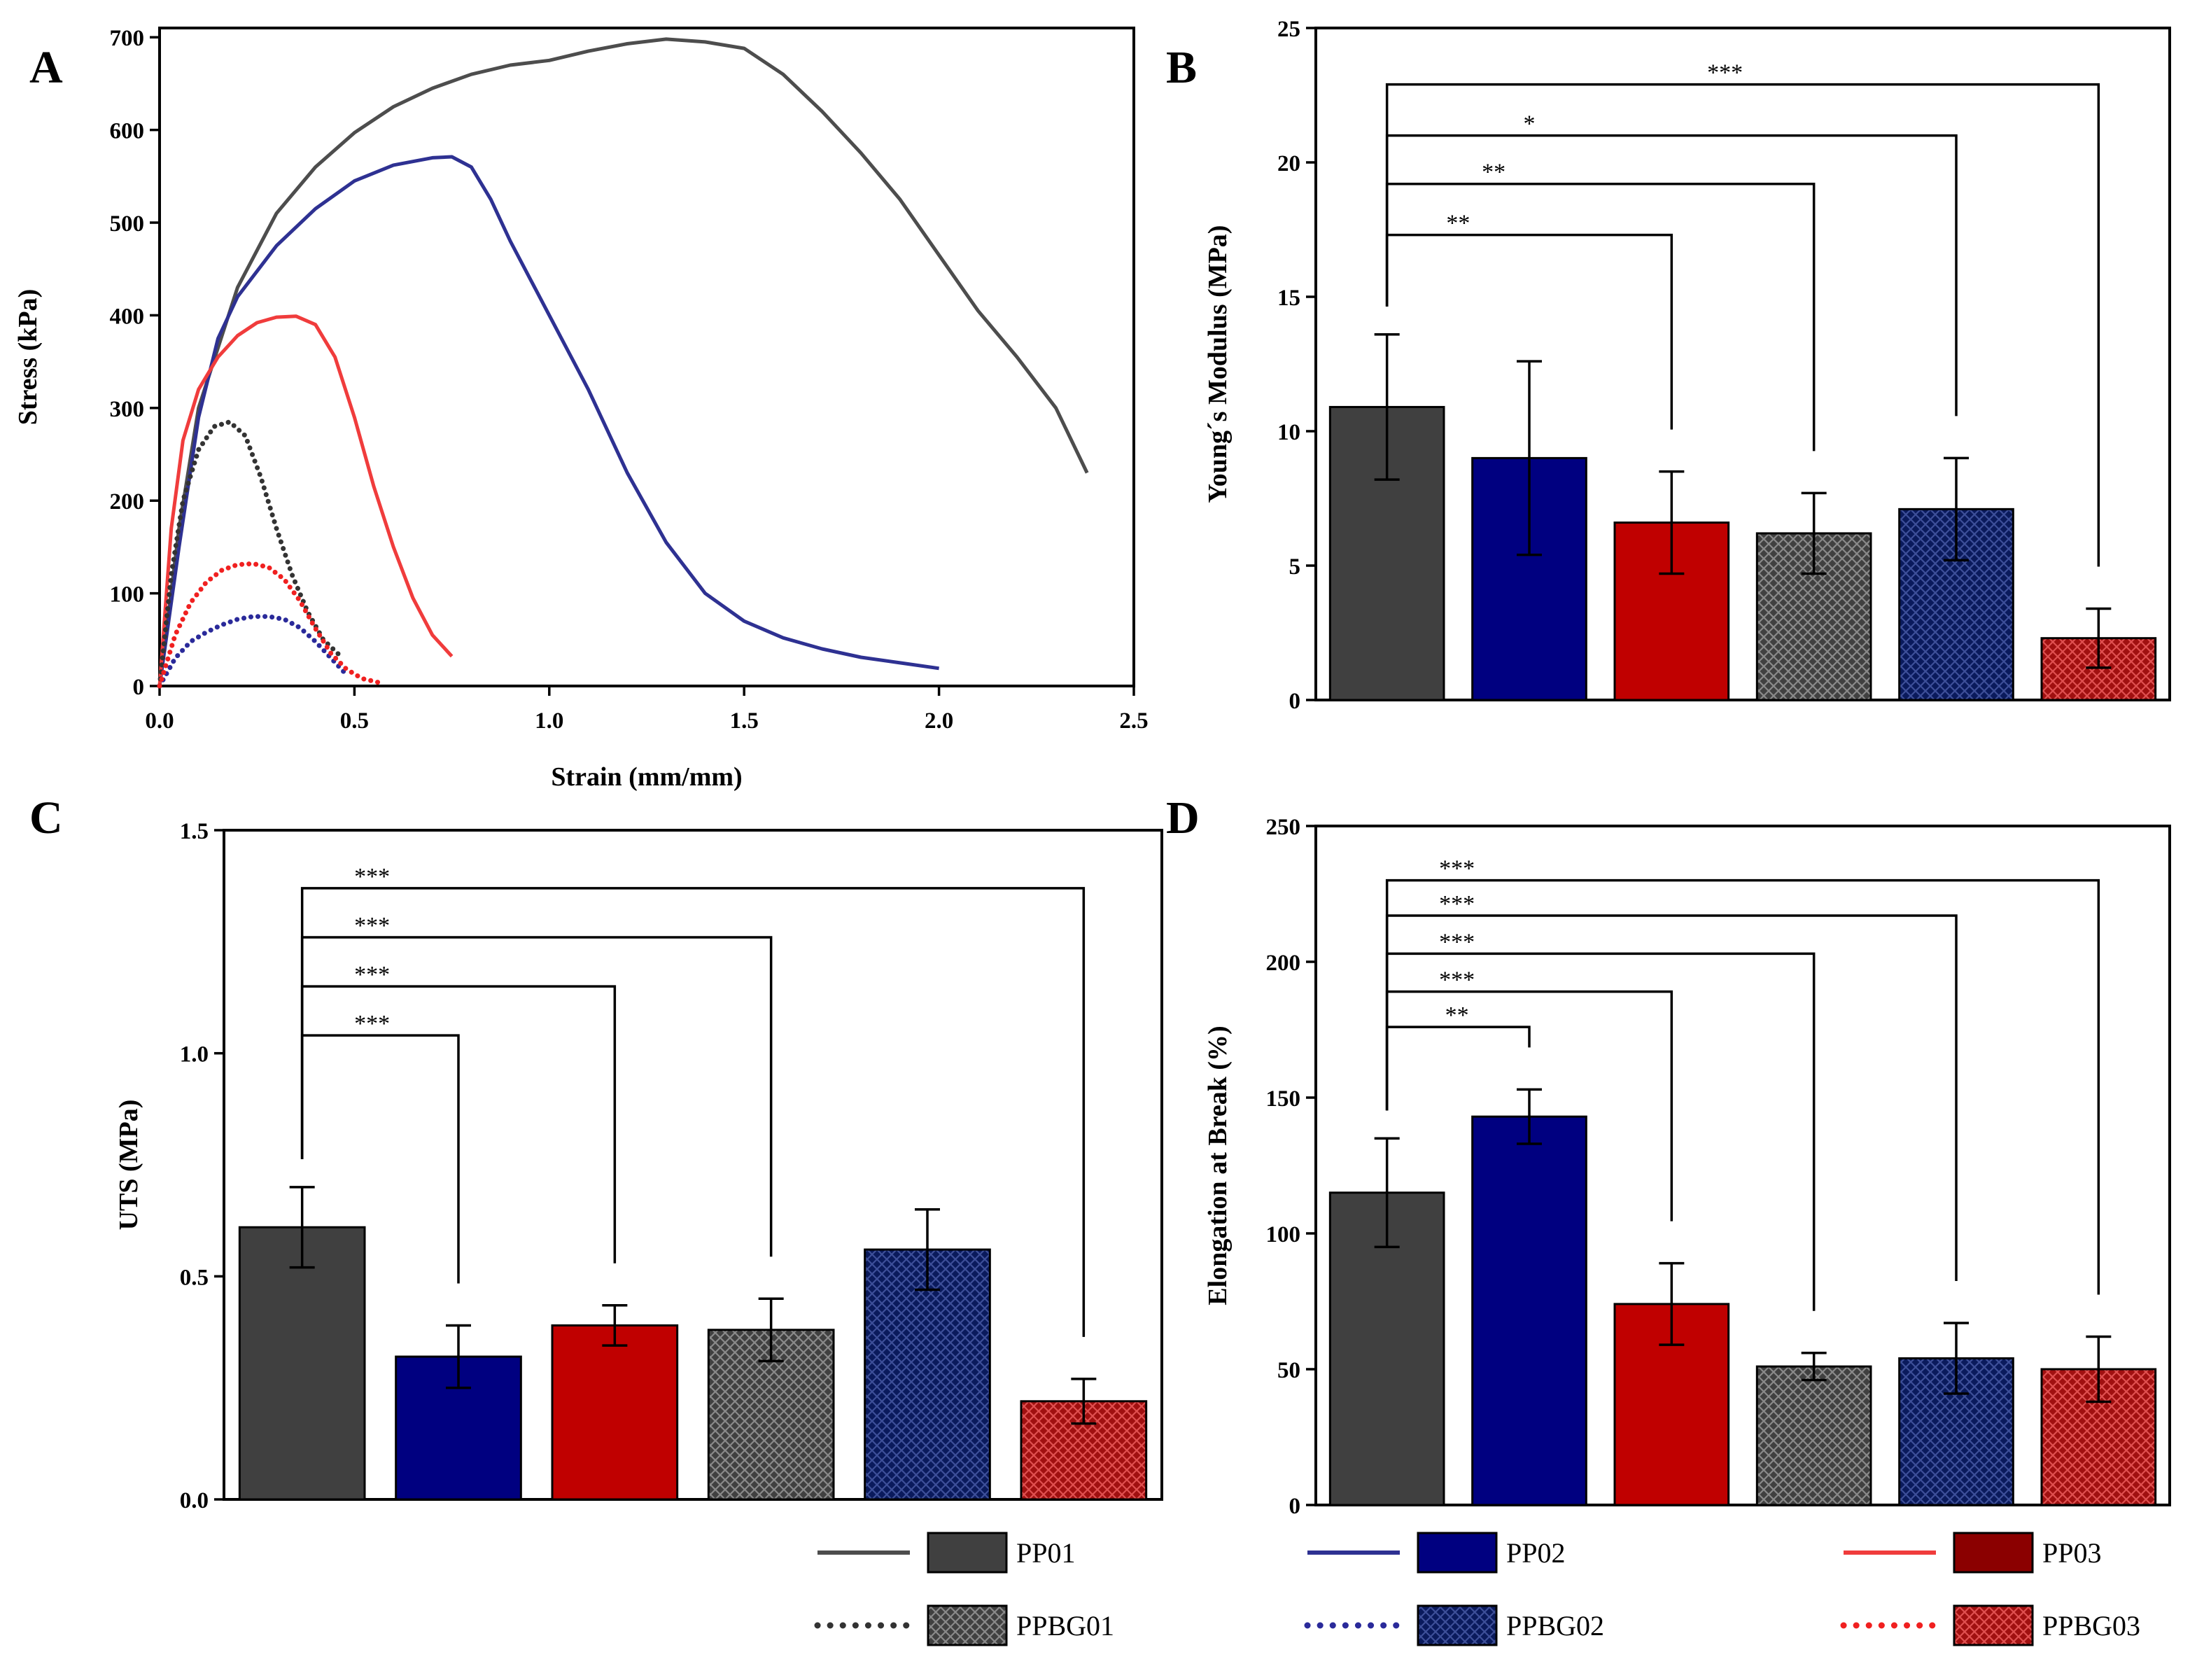 Image resolution: width=2190 pixels, height=1680 pixels. I want to click on y-tick-label: 25, so click(1288, 29).